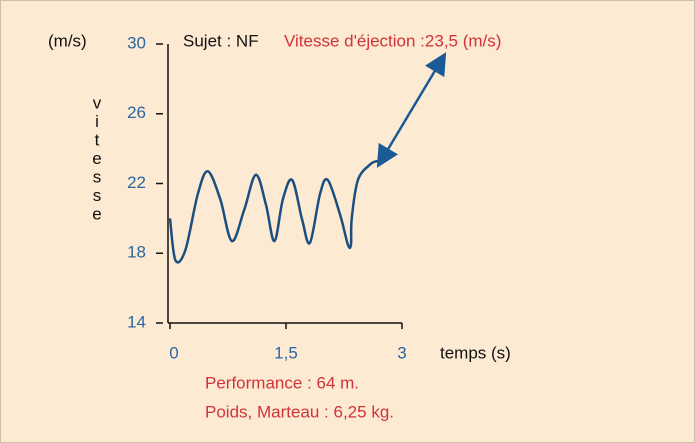  Describe the element at coordinates (97, 121) in the screenshot. I see `y-axis-label-letter: i` at that location.